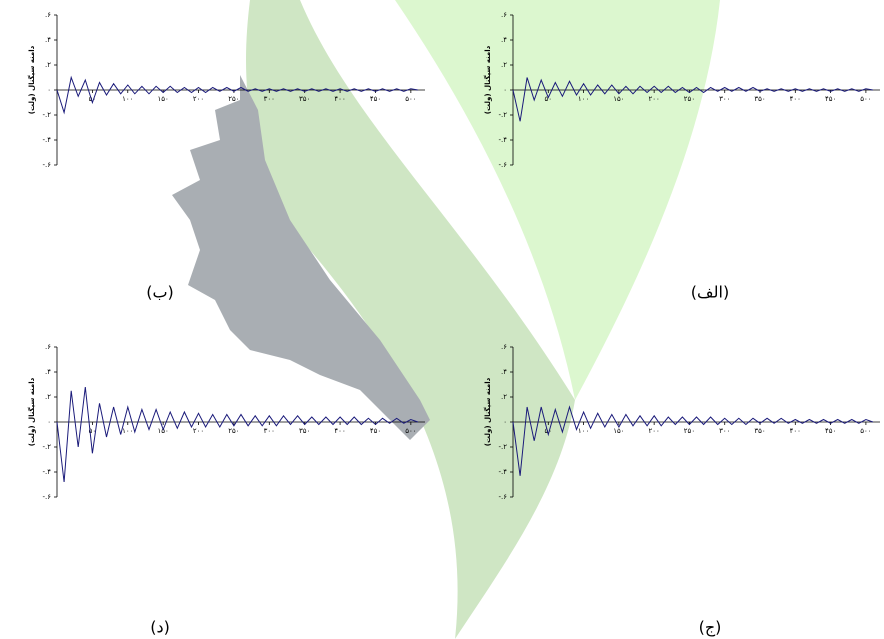 This screenshot has width=884, height=639. Describe the element at coordinates (710, 292) in the screenshot. I see `caption: (الف)` at that location.